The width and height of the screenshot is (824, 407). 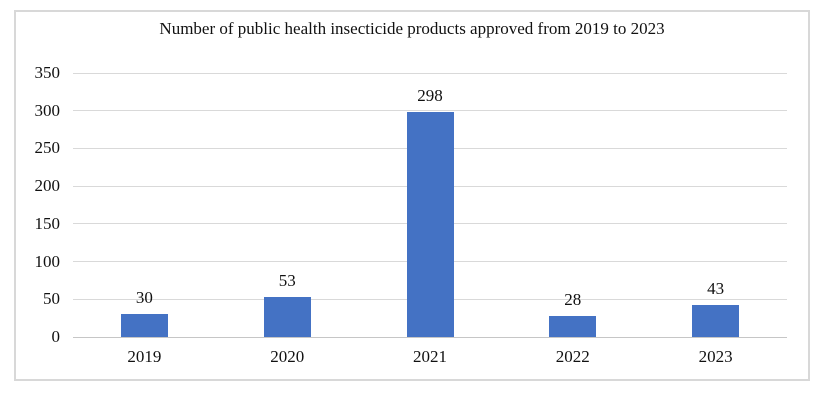 What do you see at coordinates (47, 148) in the screenshot?
I see `y-tick-label: 250` at bounding box center [47, 148].